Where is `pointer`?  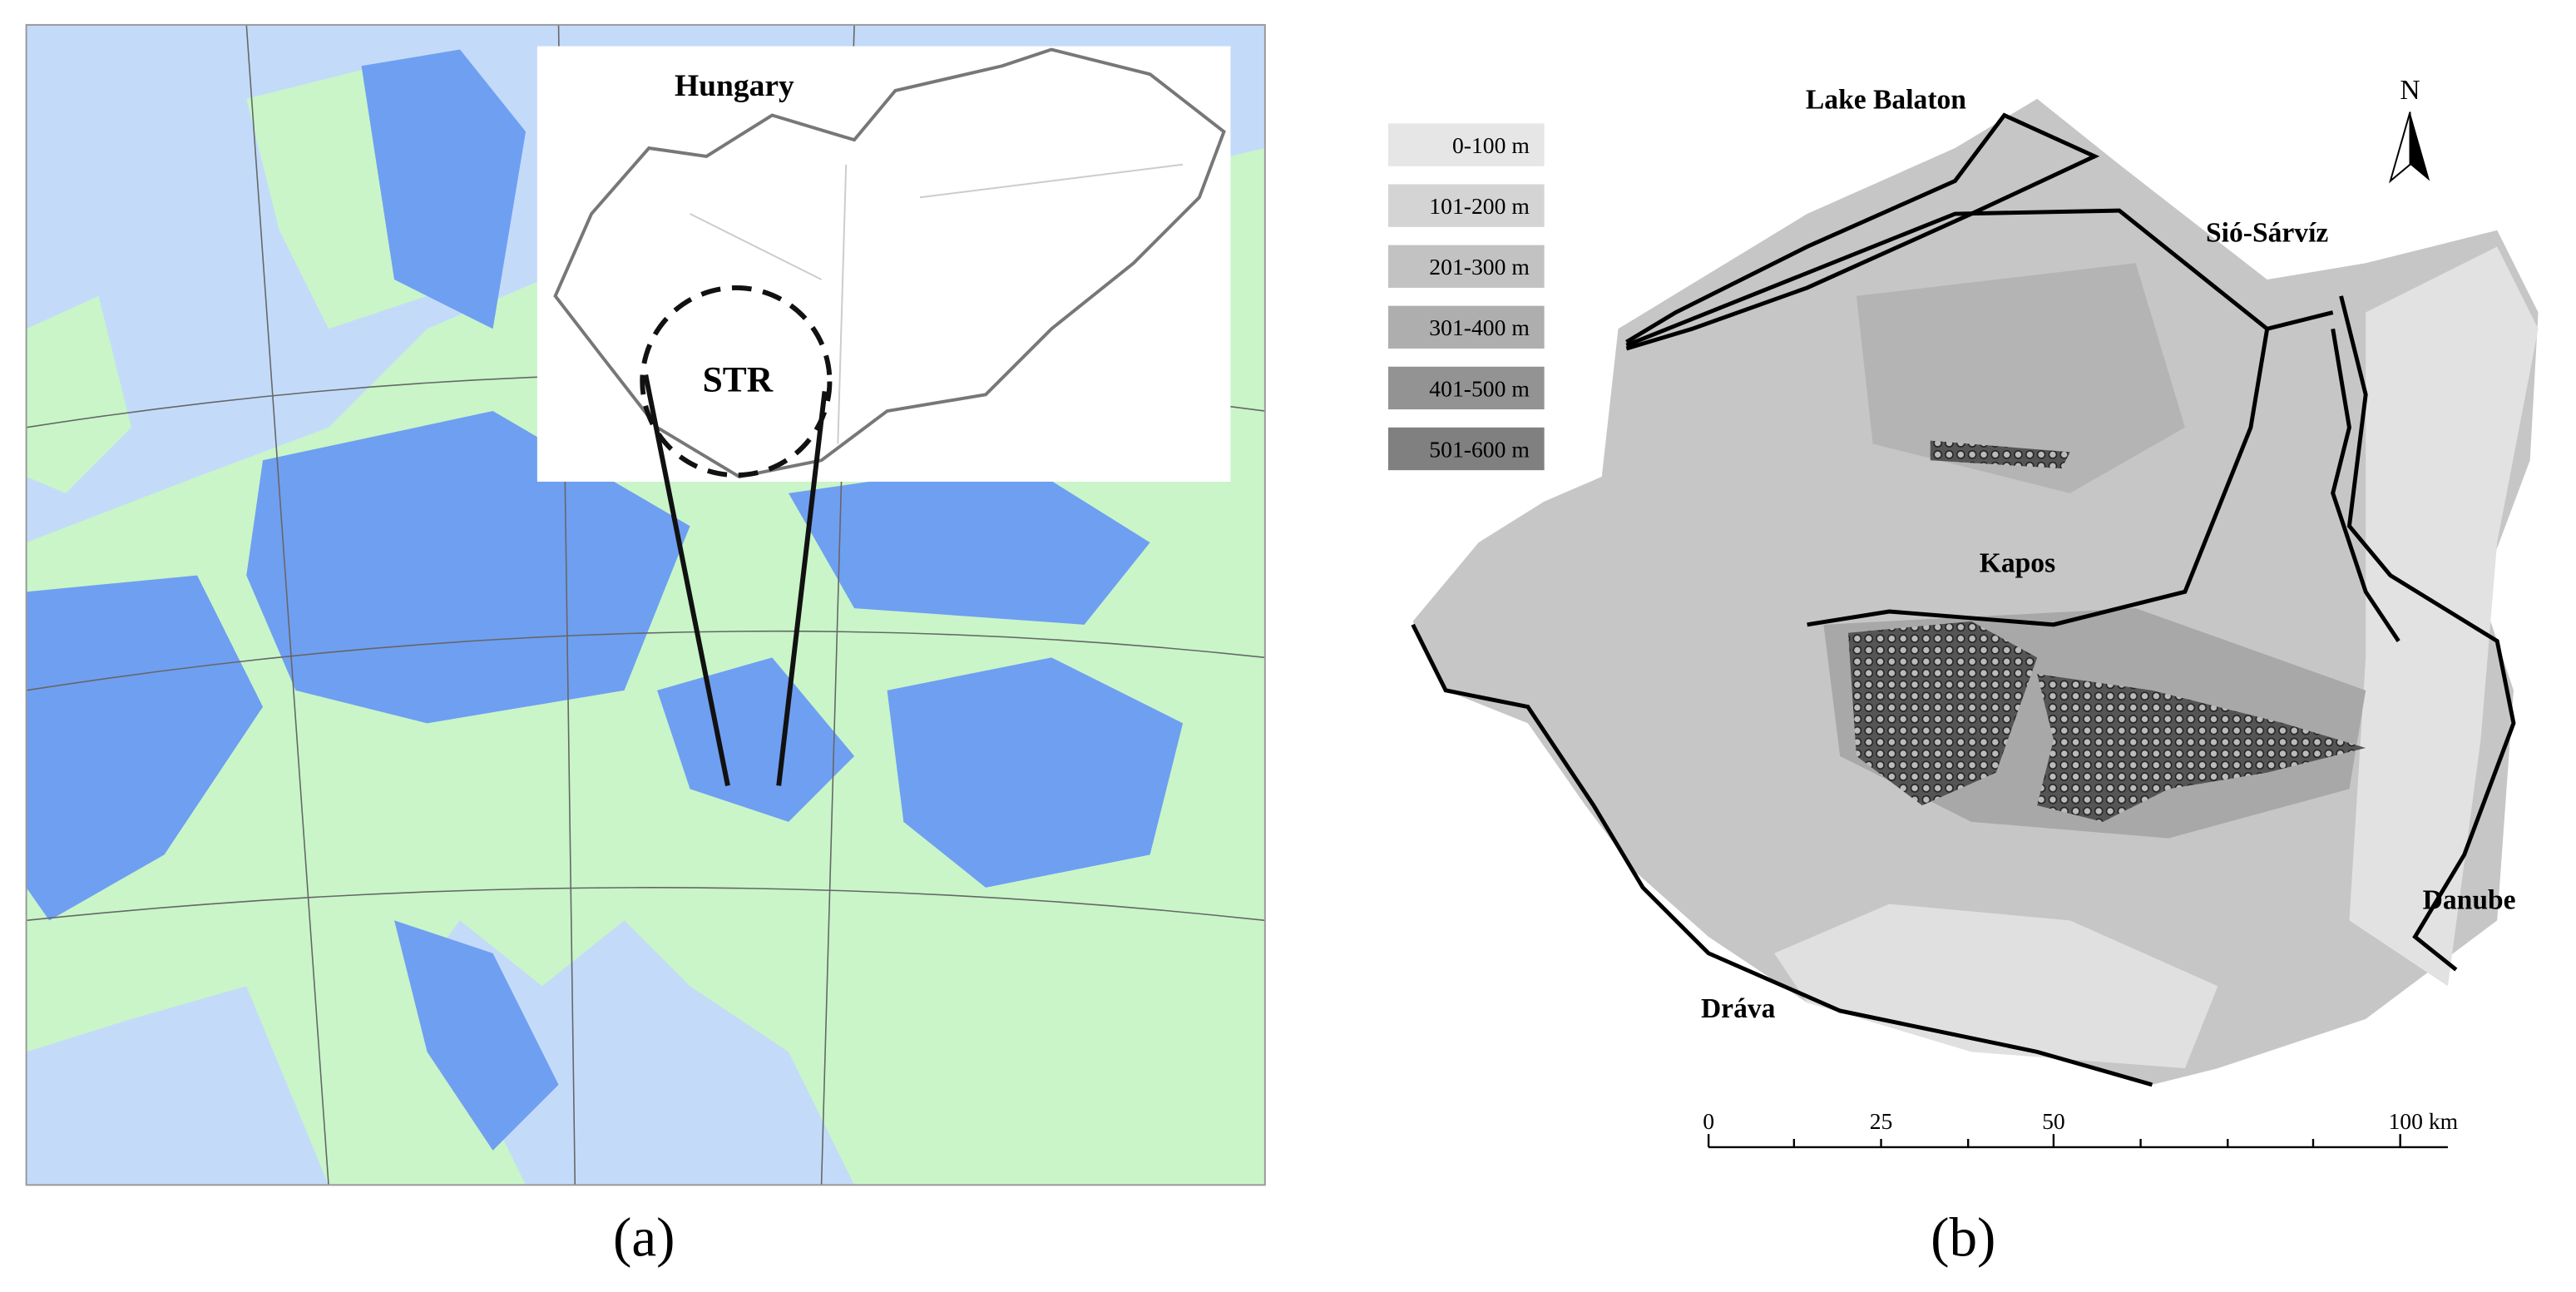
pointer is located at coordinates (735, 580).